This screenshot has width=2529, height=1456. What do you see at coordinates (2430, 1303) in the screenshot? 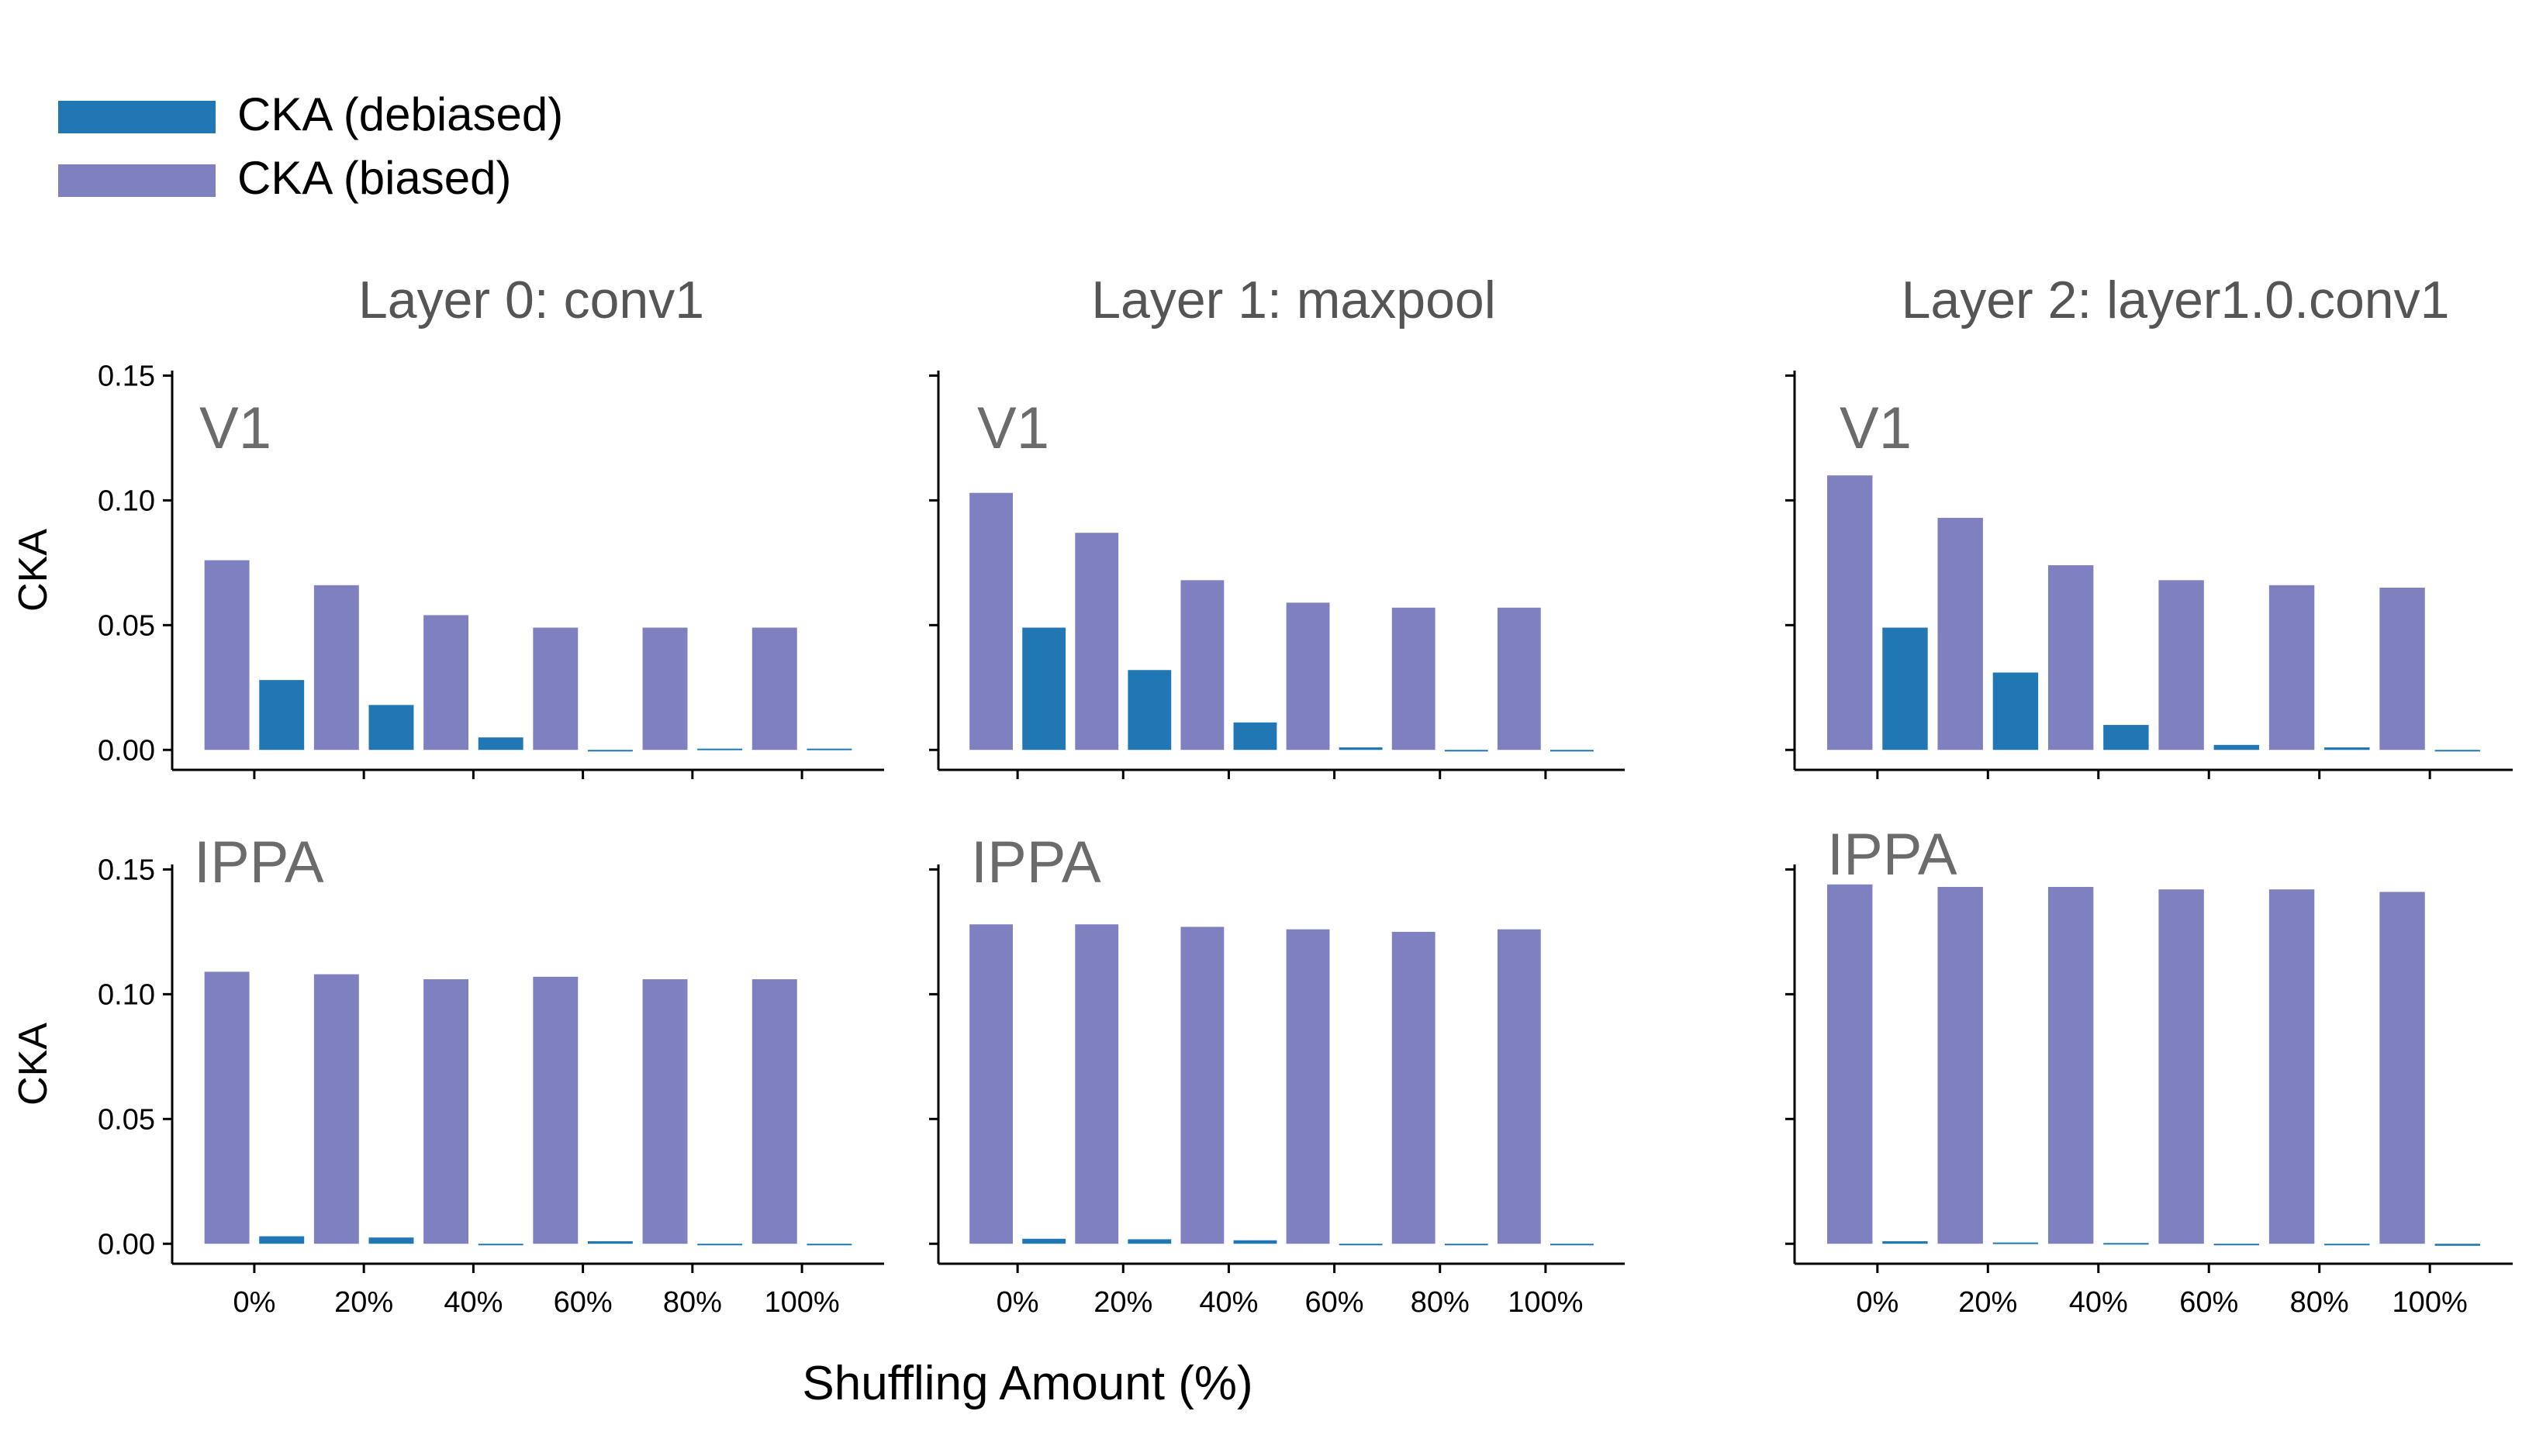
I see `x-tick-label: 100%` at bounding box center [2430, 1303].